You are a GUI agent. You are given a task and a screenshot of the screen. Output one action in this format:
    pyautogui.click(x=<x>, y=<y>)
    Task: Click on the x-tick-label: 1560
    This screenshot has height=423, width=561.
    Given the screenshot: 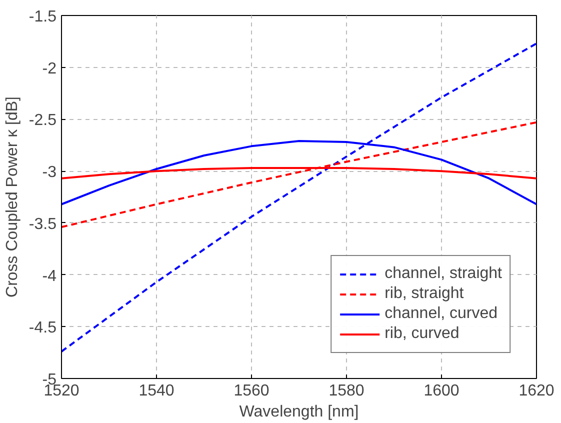 What is the action you would take?
    pyautogui.click(x=252, y=391)
    